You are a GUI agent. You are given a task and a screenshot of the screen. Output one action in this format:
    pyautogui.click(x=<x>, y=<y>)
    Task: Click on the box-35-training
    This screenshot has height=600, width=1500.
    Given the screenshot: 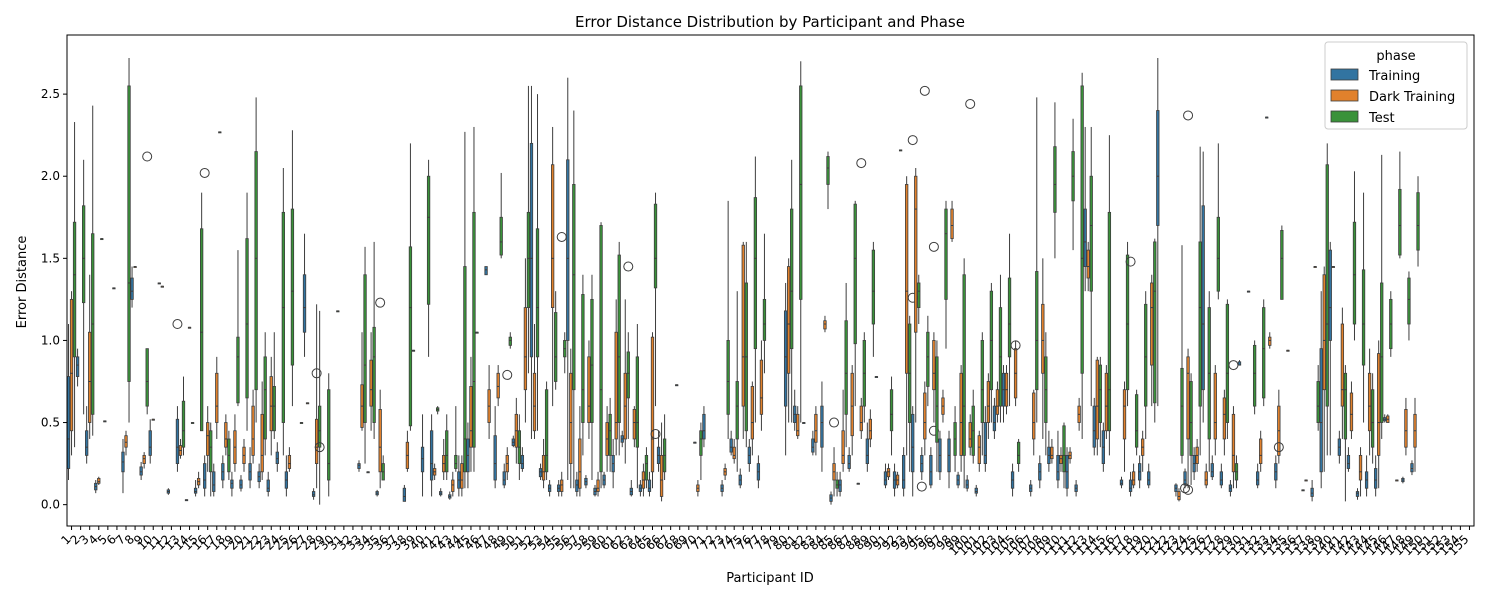 What is the action you would take?
    pyautogui.click(x=377, y=493)
    